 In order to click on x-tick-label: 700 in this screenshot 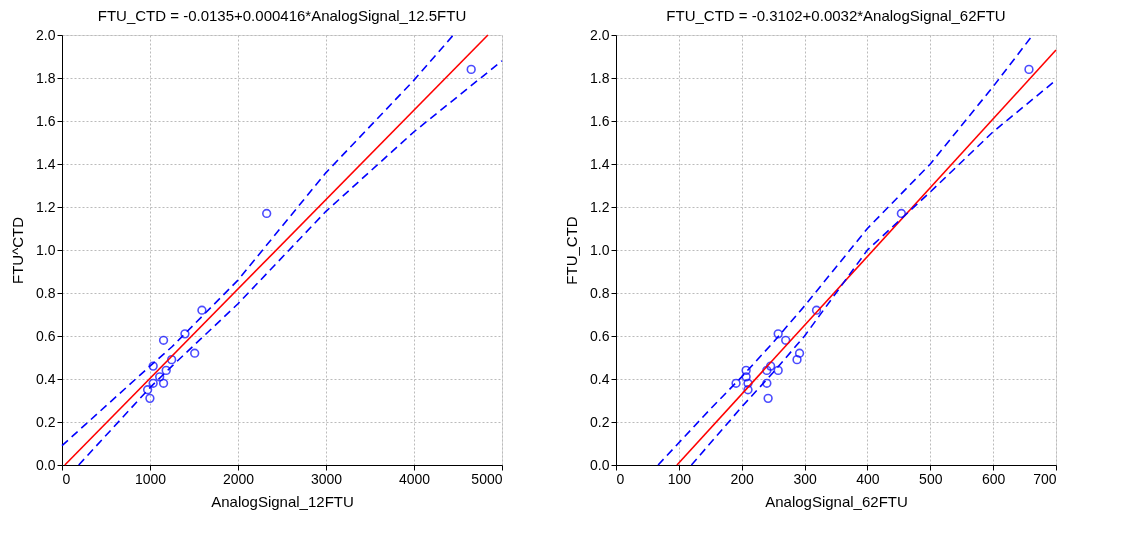, I will do `click(1045, 478)`.